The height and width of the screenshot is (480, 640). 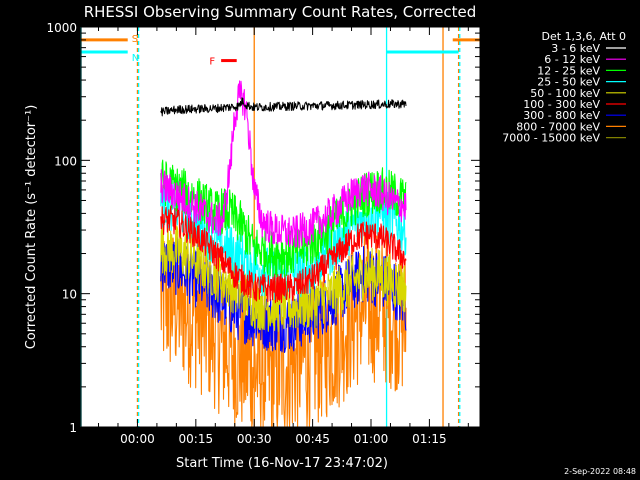 I want to click on flag-F-label: F, so click(x=212, y=62).